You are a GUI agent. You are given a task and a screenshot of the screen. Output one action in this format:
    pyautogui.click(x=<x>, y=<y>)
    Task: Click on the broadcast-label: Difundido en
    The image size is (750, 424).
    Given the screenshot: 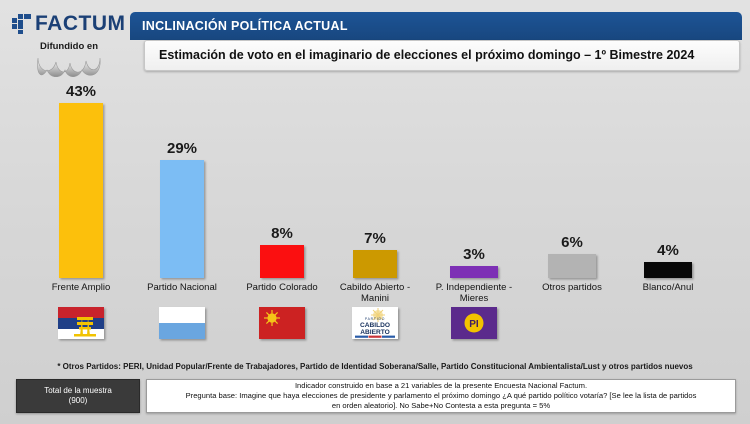 What is the action you would take?
    pyautogui.click(x=69, y=46)
    